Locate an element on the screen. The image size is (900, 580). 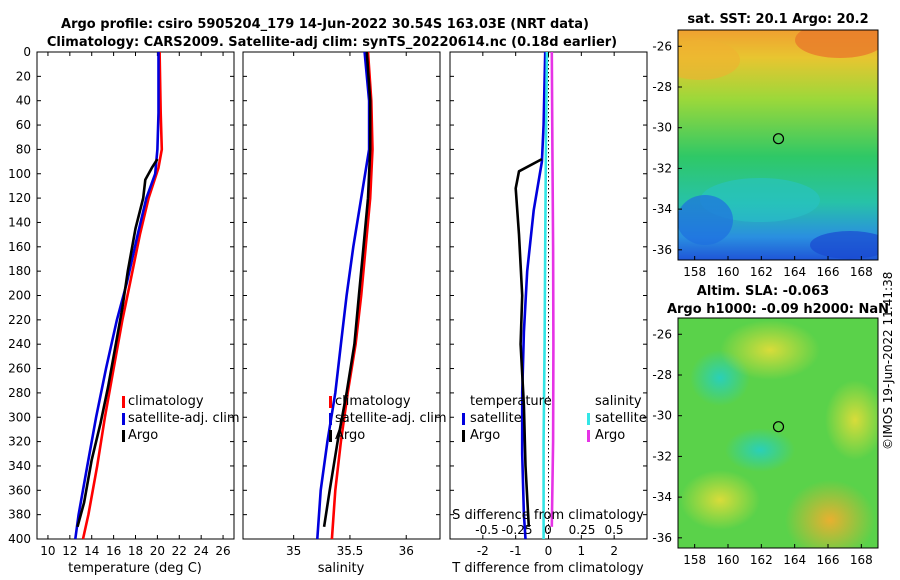
top-x-tick-label: 0.5 is located at coordinates (613, 530).